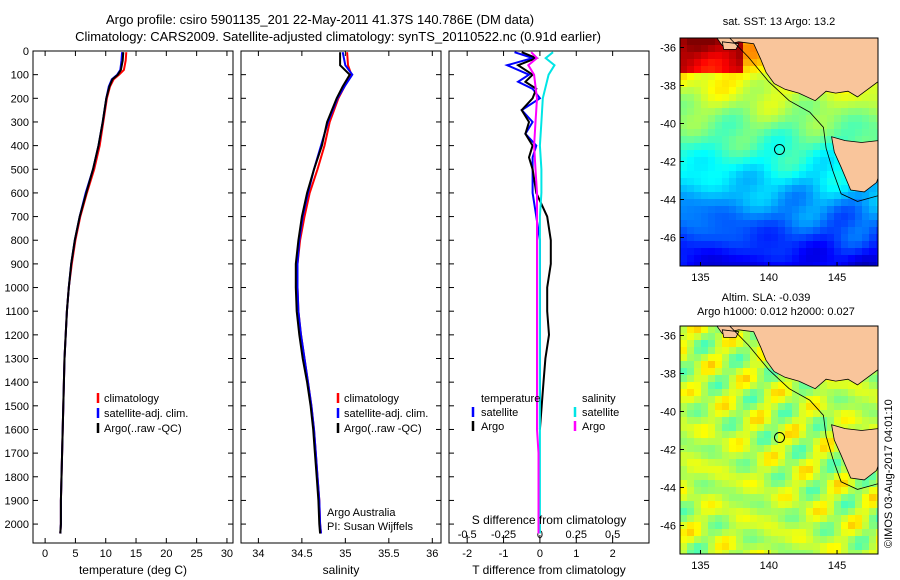 The height and width of the screenshot is (580, 900). Describe the element at coordinates (361, 513) in the screenshot. I see `argo-australia-credit: Argo Australia` at that location.